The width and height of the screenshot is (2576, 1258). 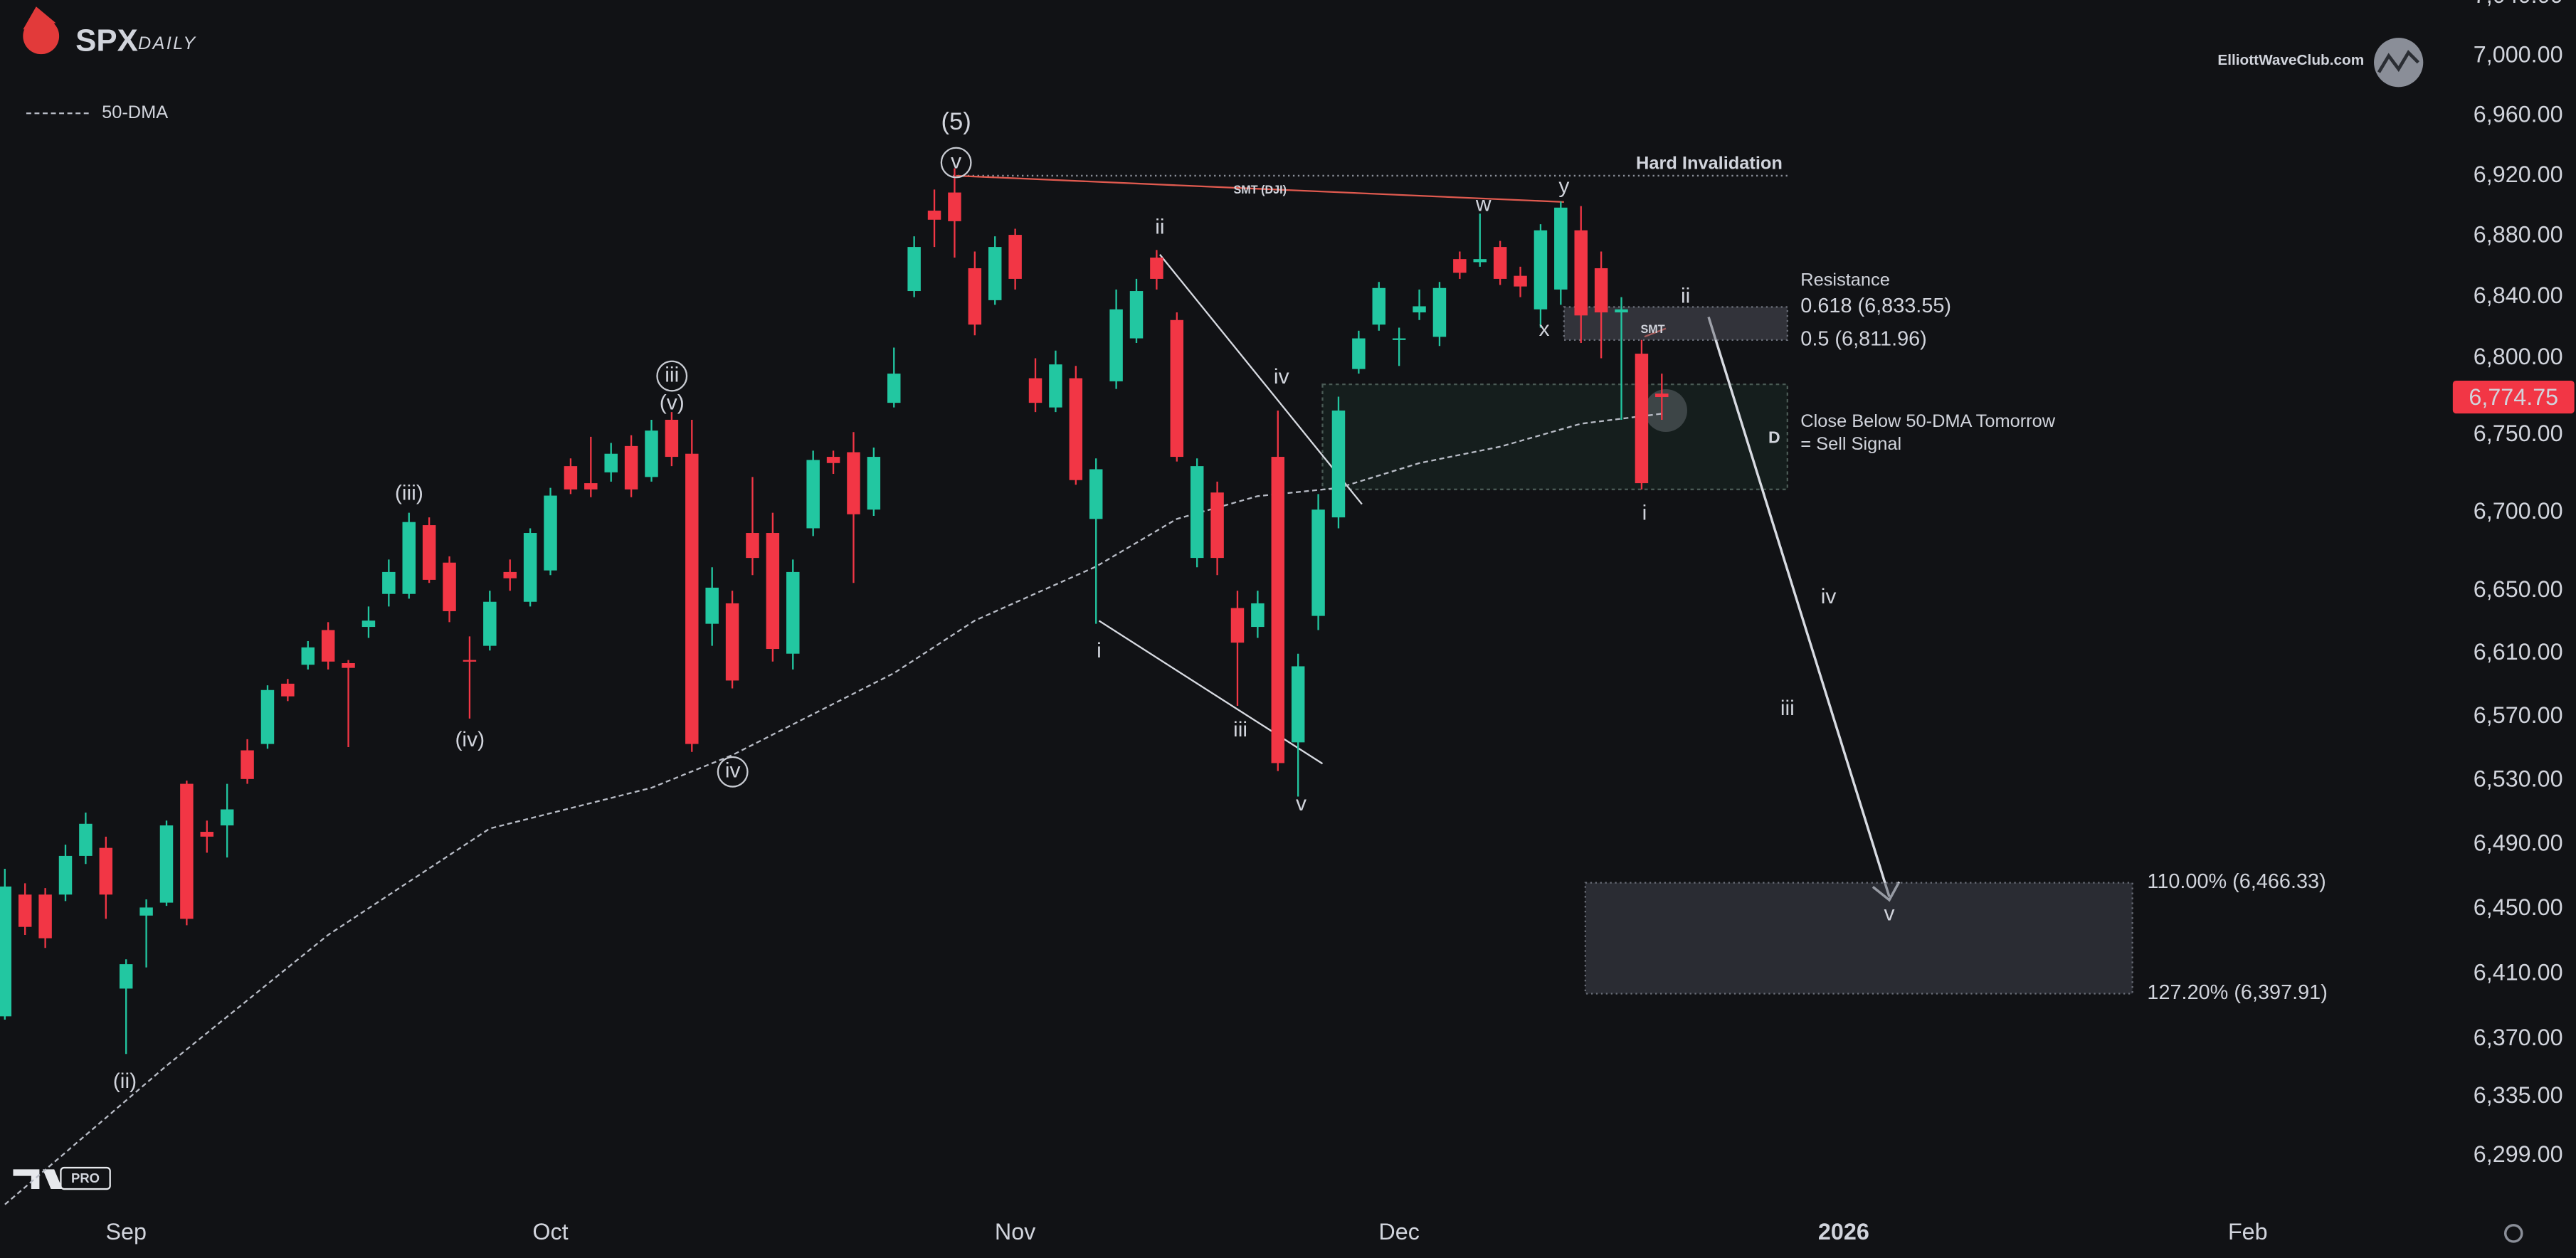 I want to click on x-tick-label: 2026, so click(x=1844, y=1232).